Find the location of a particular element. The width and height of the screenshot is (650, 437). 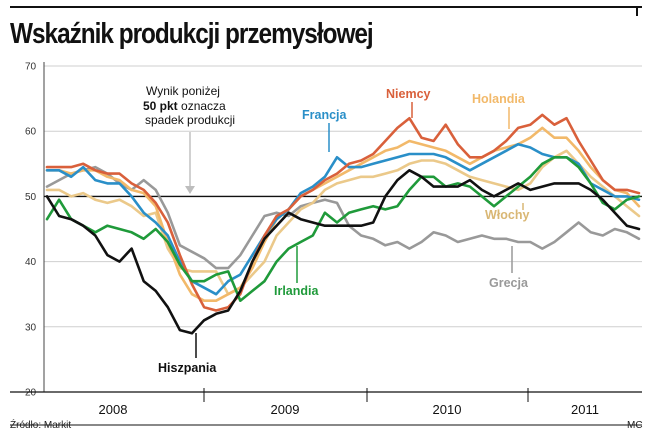

annotation-bold: 50 pkt is located at coordinates (160, 106).